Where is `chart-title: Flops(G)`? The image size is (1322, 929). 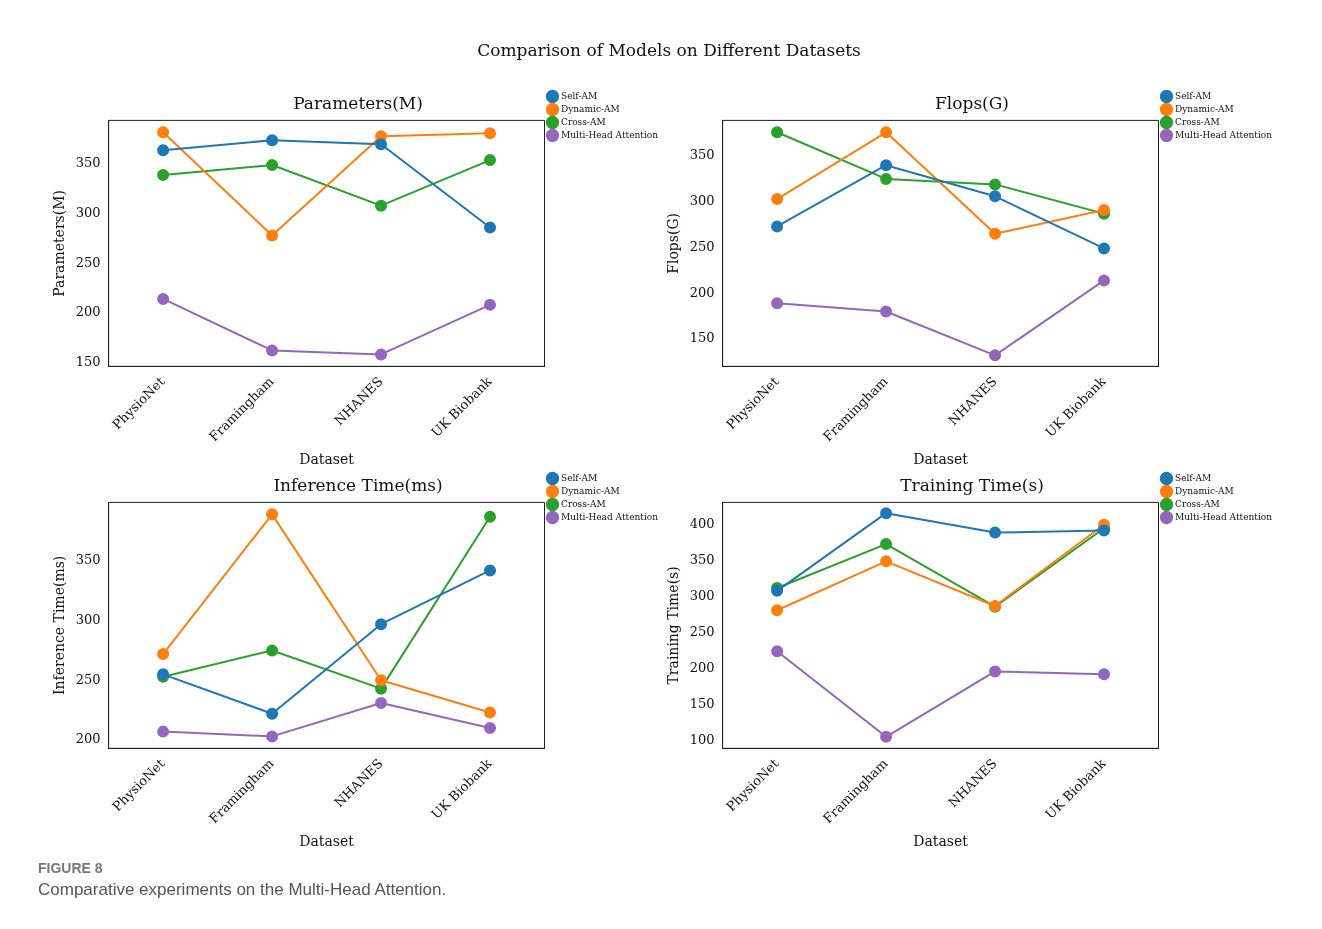
chart-title: Flops(G) is located at coordinates (972, 102).